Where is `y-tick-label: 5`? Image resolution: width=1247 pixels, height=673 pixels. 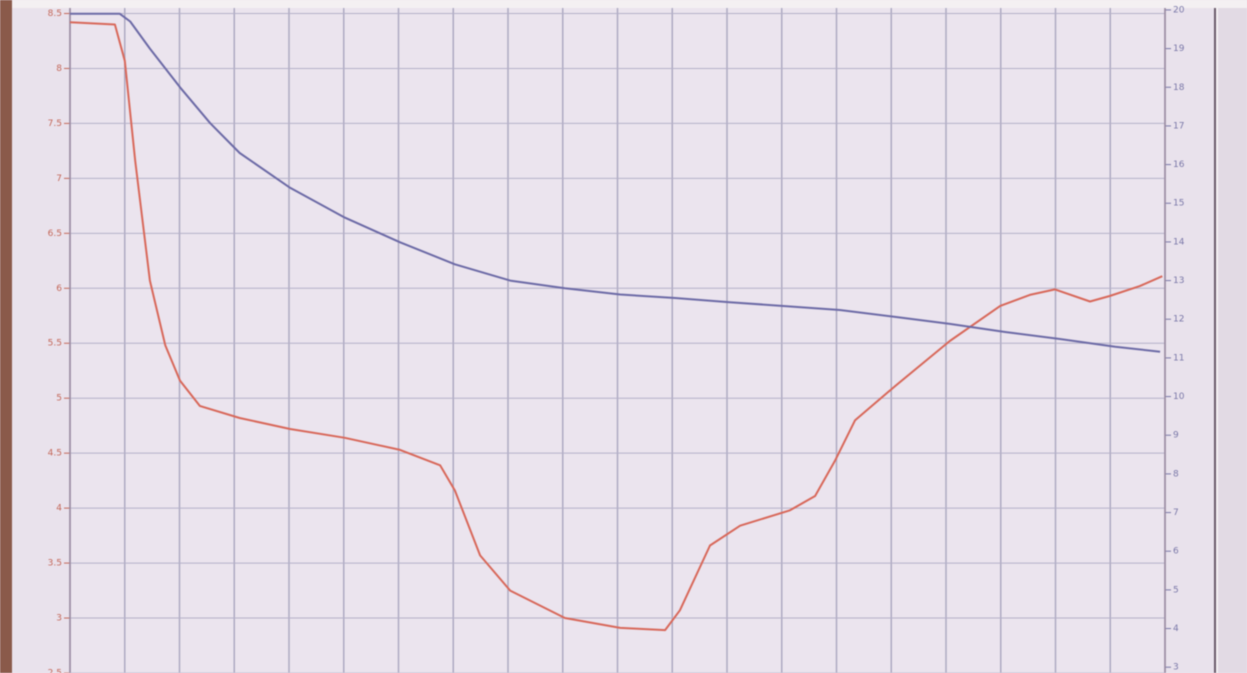 y-tick-label: 5 is located at coordinates (59, 399).